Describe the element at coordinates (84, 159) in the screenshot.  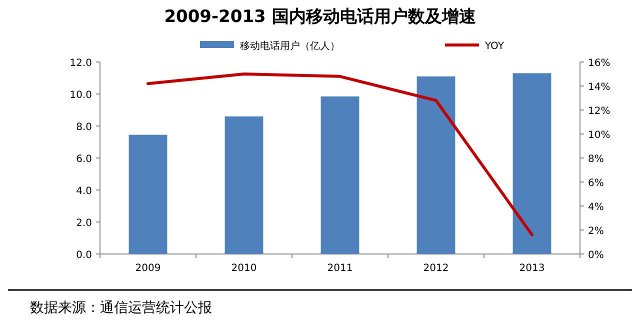
I see `y-tick-label: 6.0` at that location.